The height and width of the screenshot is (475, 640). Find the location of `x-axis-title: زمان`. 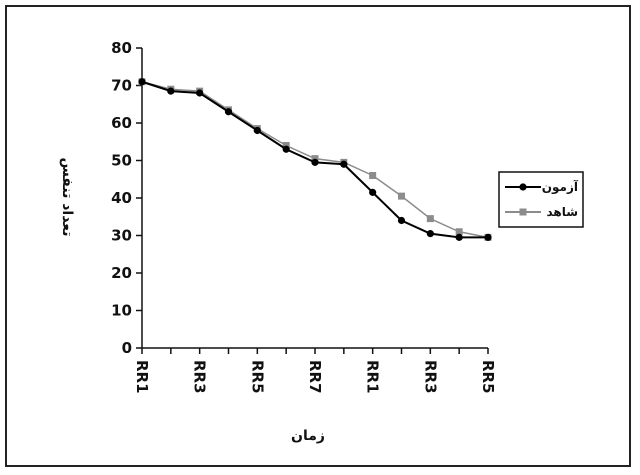

x-axis-title: زمان is located at coordinates (308, 436).